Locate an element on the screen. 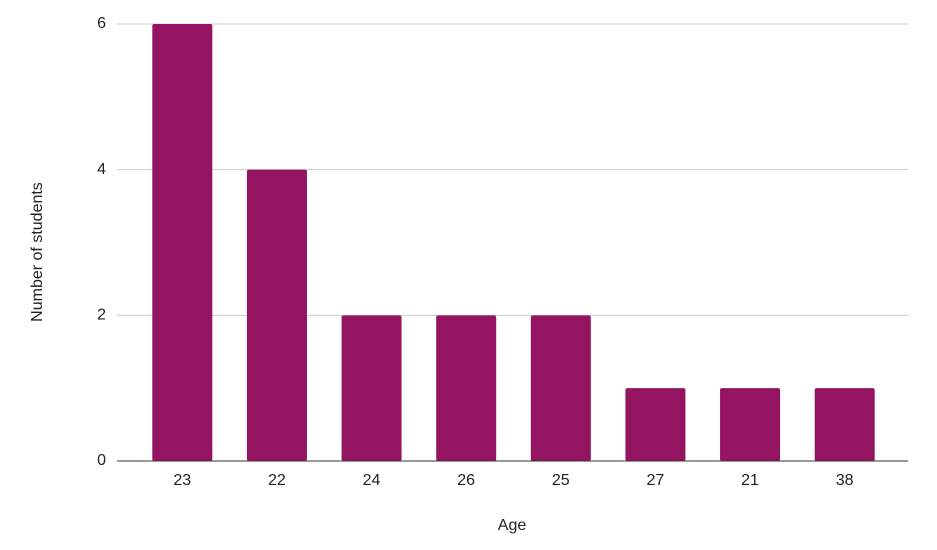 This screenshot has width=937, height=550. x-tick-label: 23 is located at coordinates (182, 480).